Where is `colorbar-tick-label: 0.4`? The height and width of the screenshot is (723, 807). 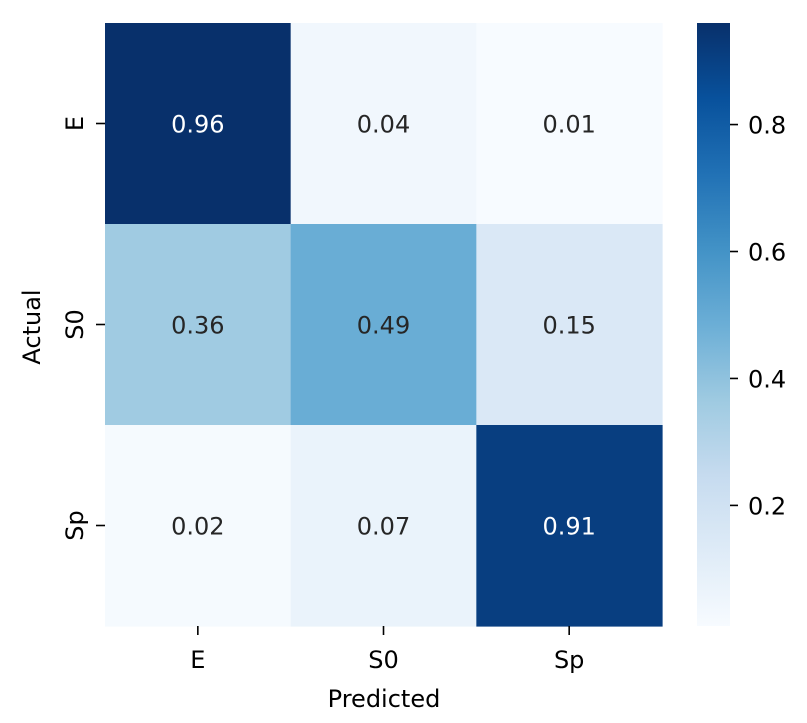 colorbar-tick-label: 0.4 is located at coordinates (767, 379).